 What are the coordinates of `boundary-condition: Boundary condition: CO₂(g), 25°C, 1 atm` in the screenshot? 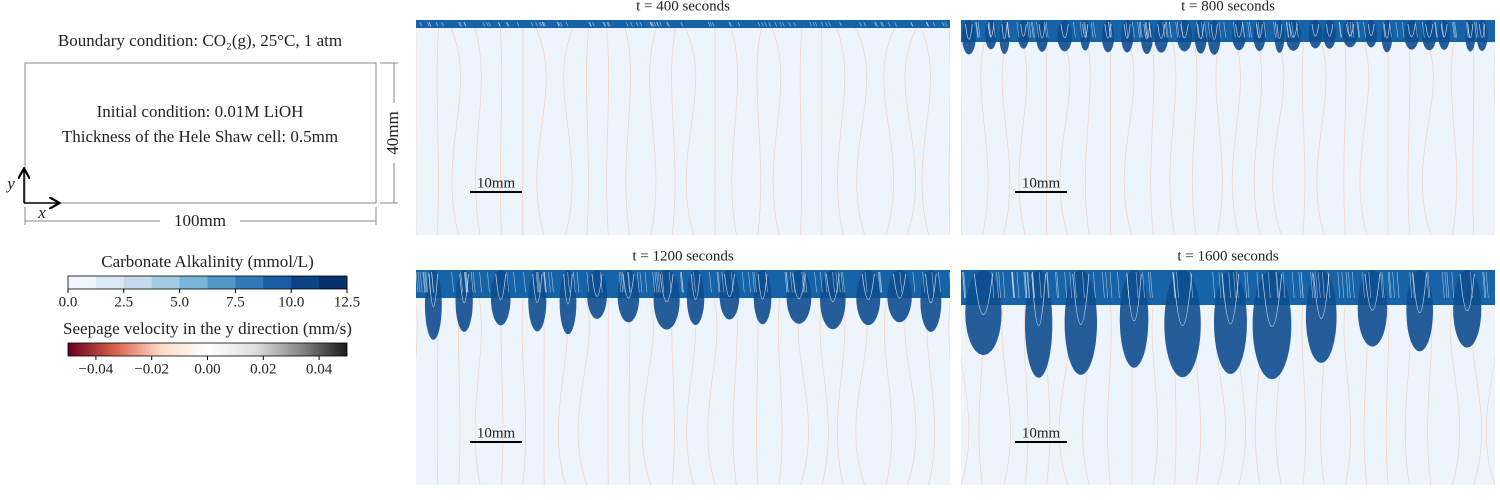 It's located at (200, 40).